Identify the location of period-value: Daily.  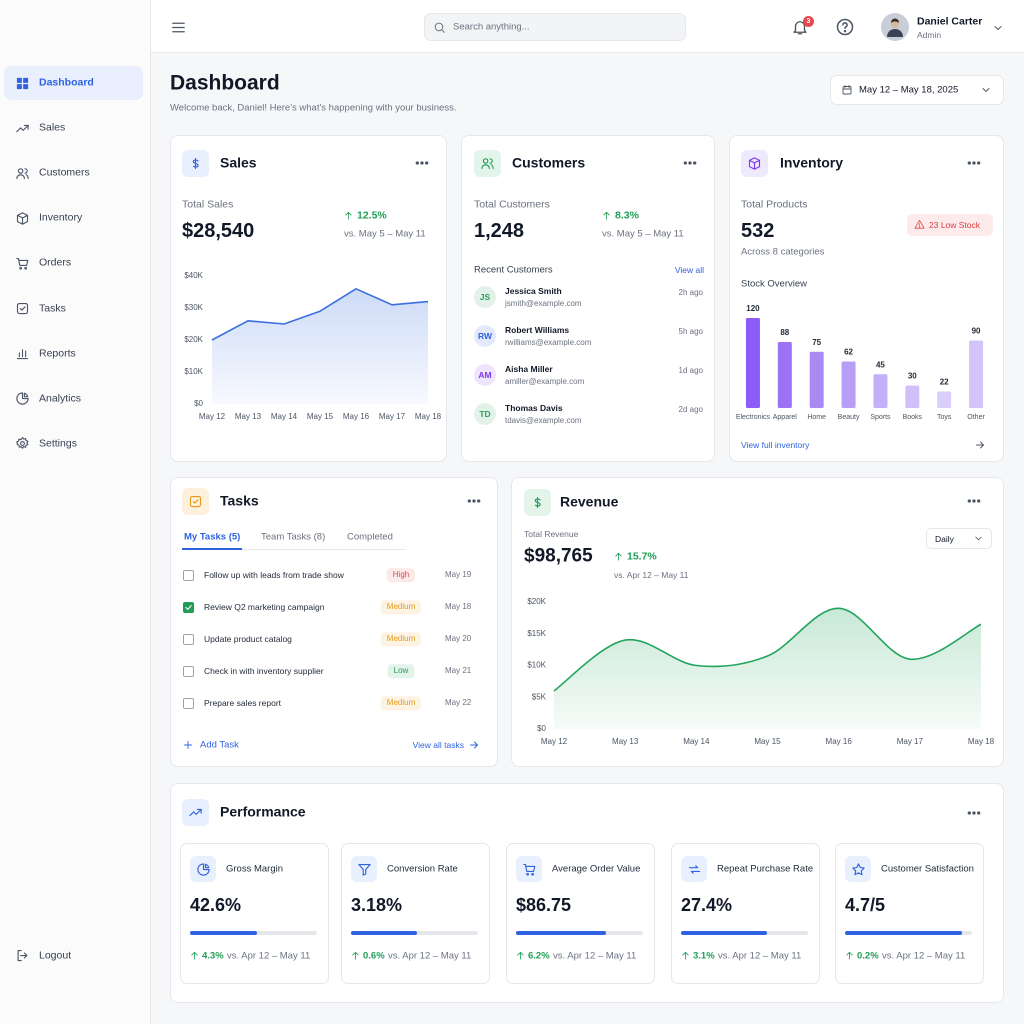
(944, 538).